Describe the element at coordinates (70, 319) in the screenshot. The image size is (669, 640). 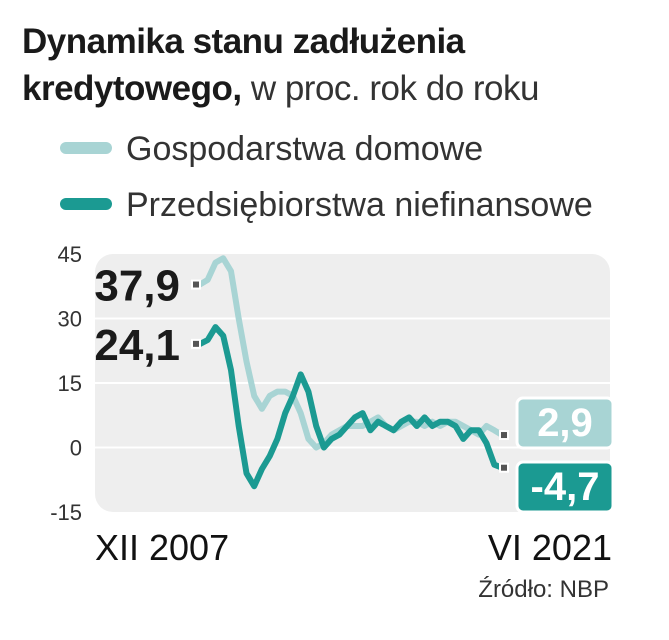
I see `y-tick-label: 30` at that location.